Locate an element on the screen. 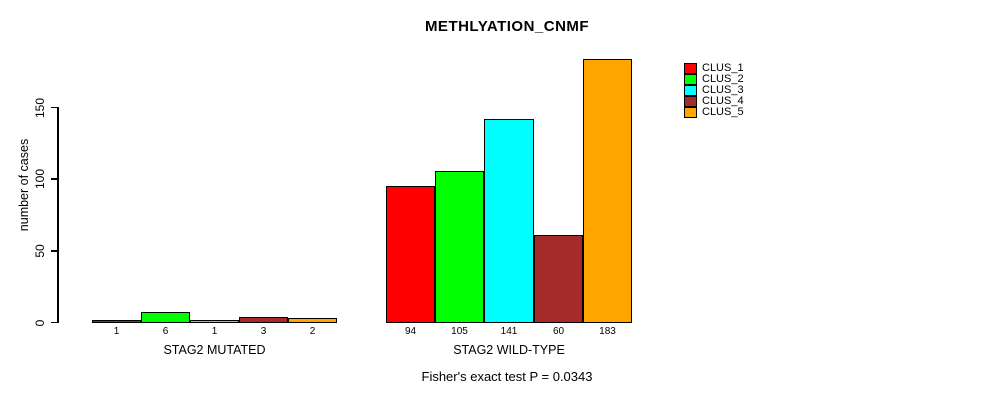 The height and width of the screenshot is (400, 990). legend-label: CLUS_3 is located at coordinates (723, 90).